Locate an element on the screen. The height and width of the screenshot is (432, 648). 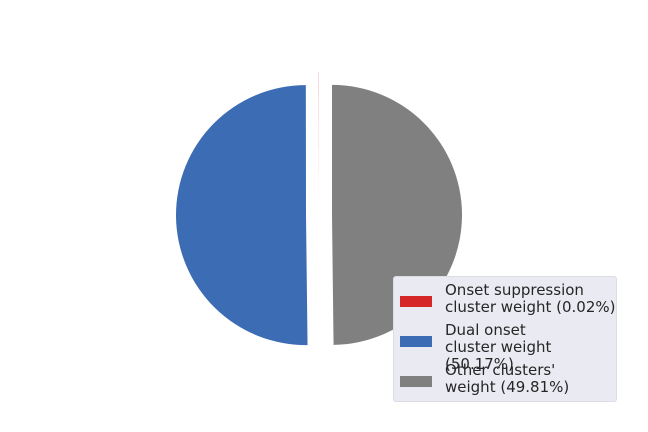
legend-label-other-clusters: Other clusters' weight (49.81%) is located at coordinates (507, 378).